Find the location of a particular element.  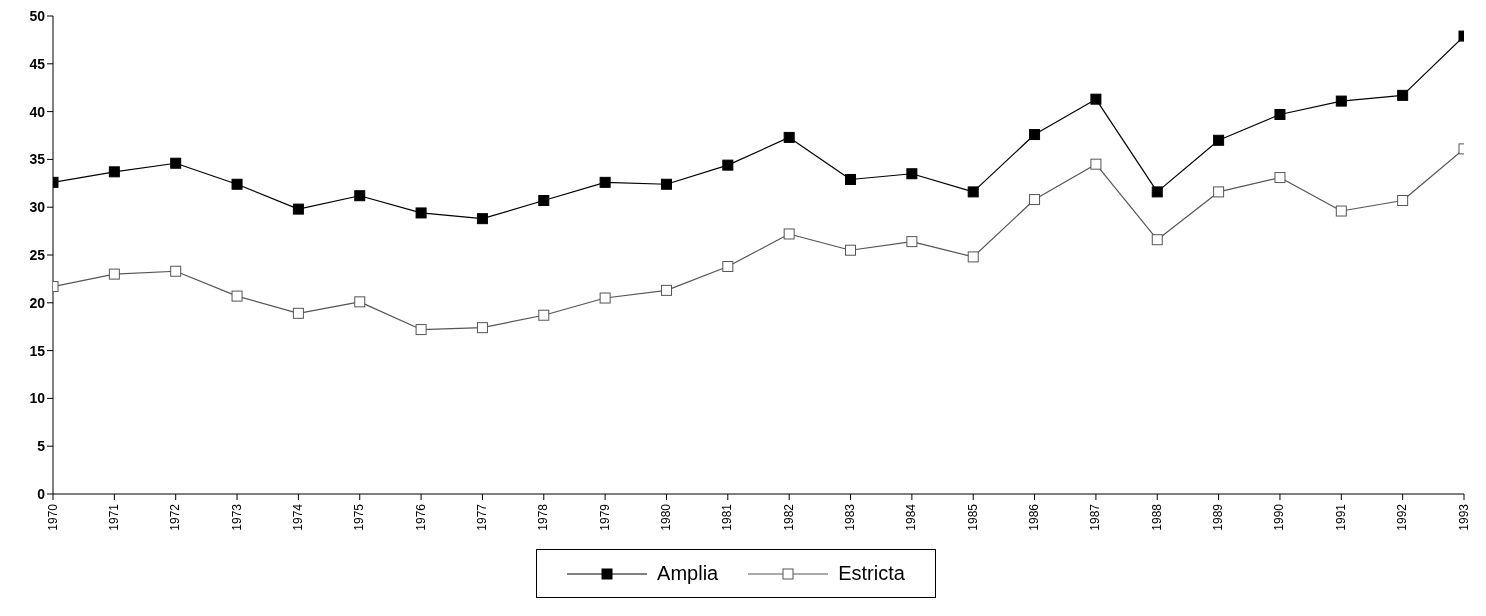

x-tick-label: 1977 is located at coordinates (481, 517).